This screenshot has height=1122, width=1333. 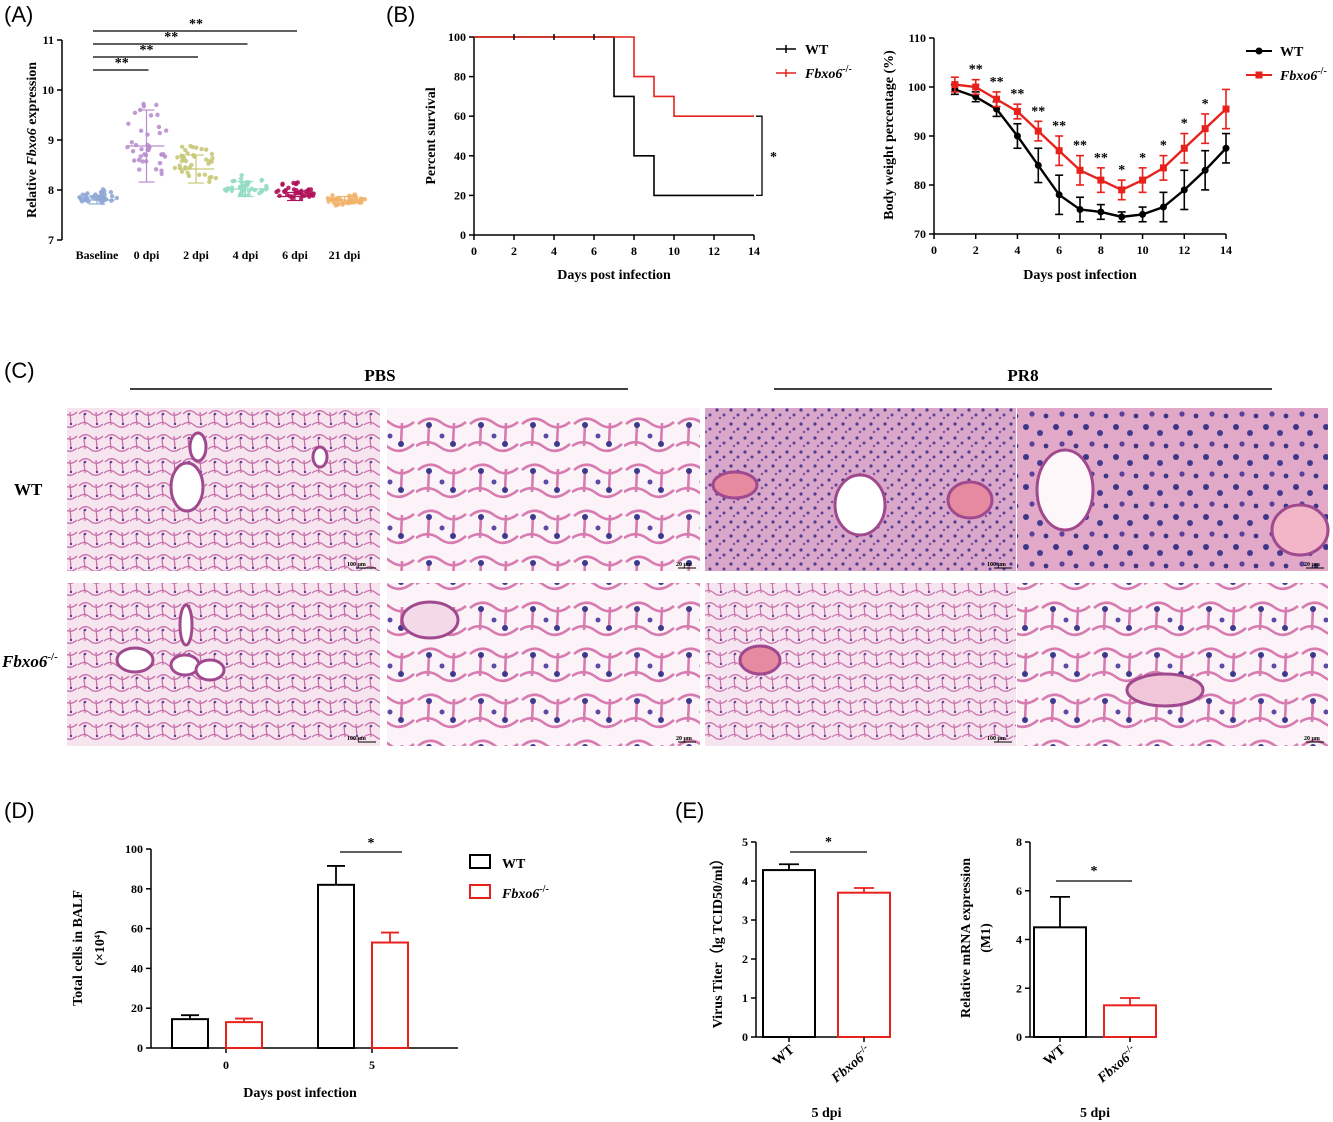 I want to click on panel-d-y-label: Total cells in BALF (×10⁴), so click(x=89, y=948).